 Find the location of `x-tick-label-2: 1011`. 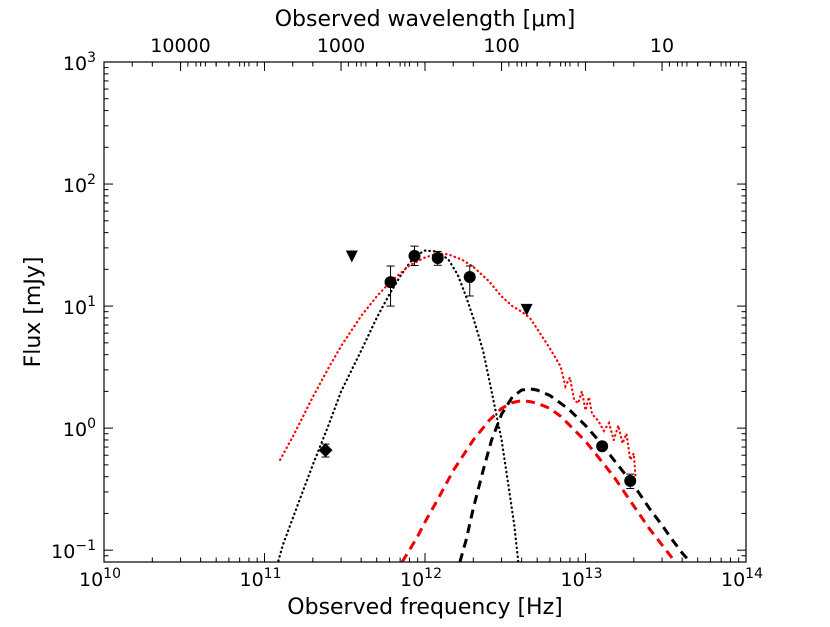

x-tick-label-2: 1011 is located at coordinates (260, 578).